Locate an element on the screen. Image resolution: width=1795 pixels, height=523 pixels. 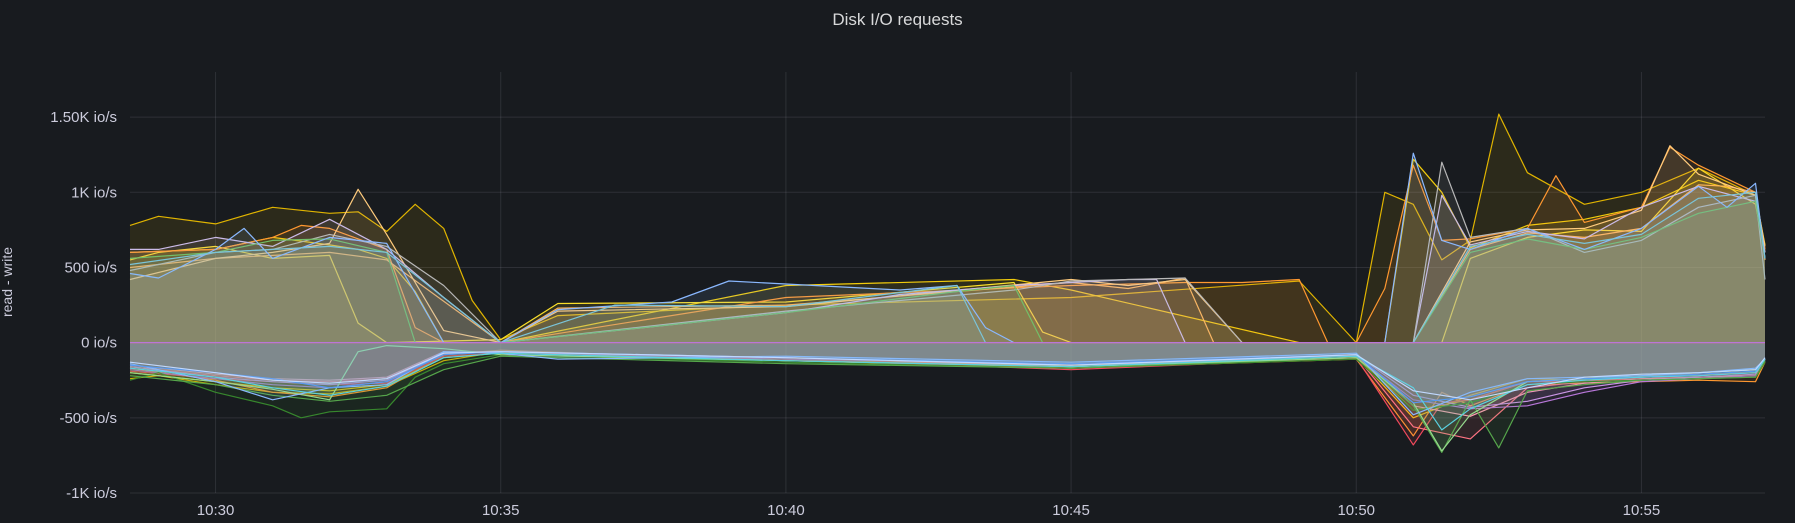
y-tick-label: 0 io/s is located at coordinates (99, 343).